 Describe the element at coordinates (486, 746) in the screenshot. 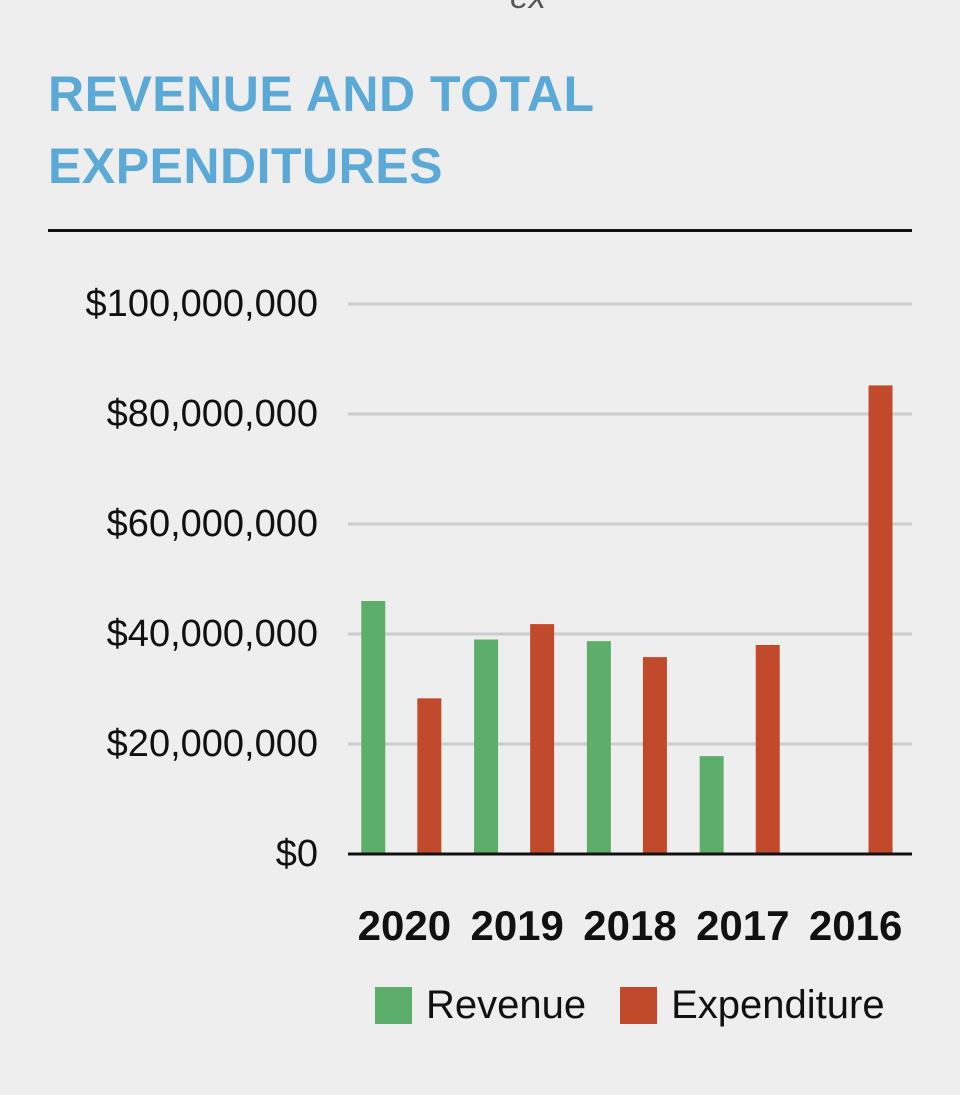

I see `bar-revenue-2019` at that location.